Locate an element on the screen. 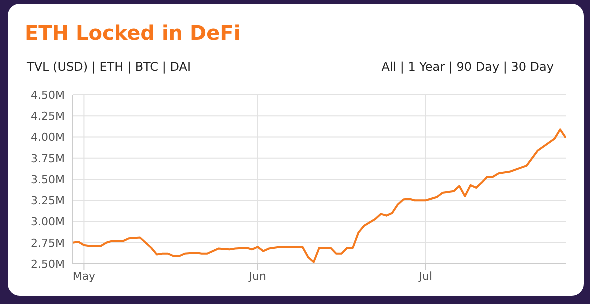 The height and width of the screenshot is (304, 590). y-tick-label: 4.25M is located at coordinates (48, 117).